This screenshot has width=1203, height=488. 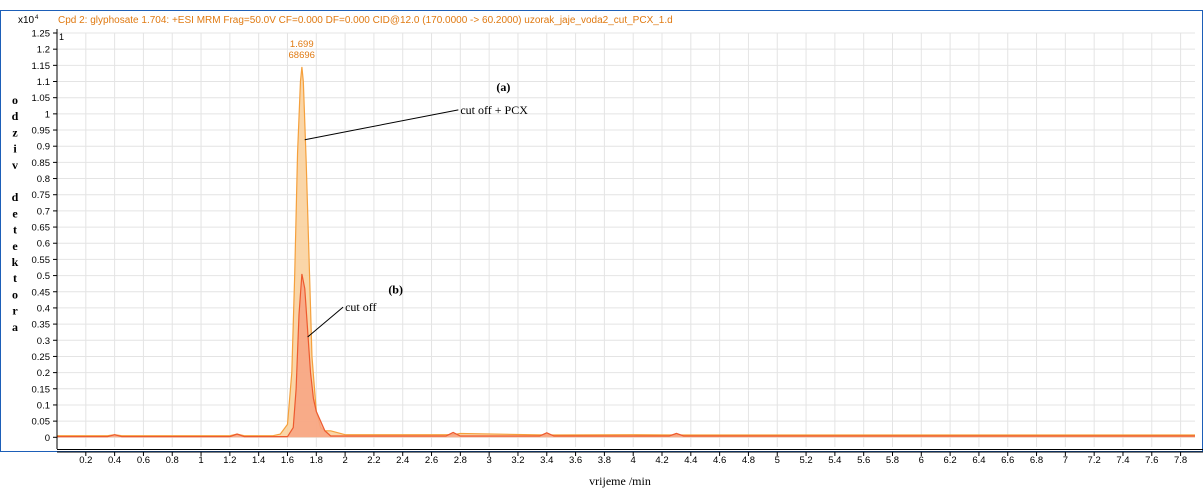 I want to click on x-axis-label: vrijeme /min, so click(x=620, y=481).